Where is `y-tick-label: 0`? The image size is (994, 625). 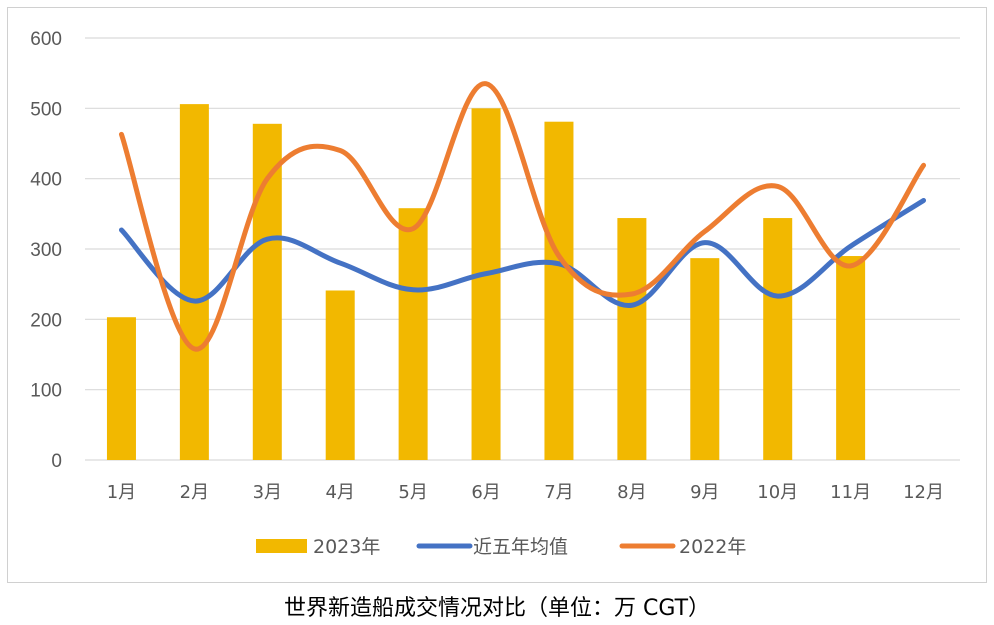 y-tick-label: 0 is located at coordinates (56, 461).